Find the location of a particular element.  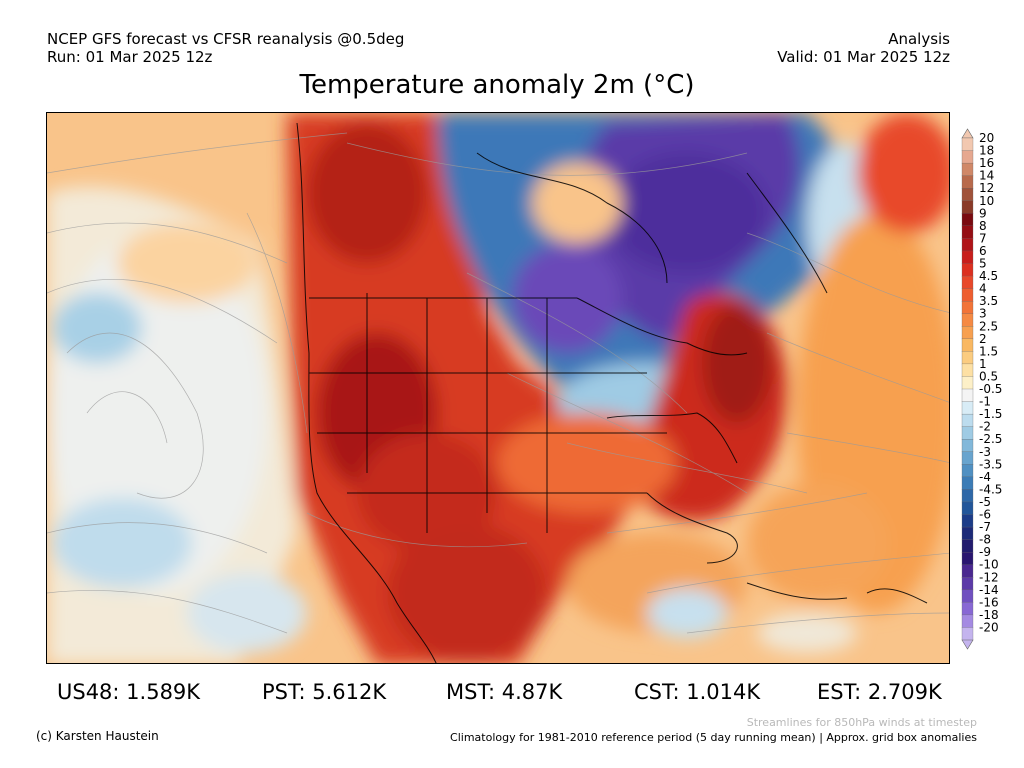

stat-us48: US48: 1.589K is located at coordinates (129, 692).